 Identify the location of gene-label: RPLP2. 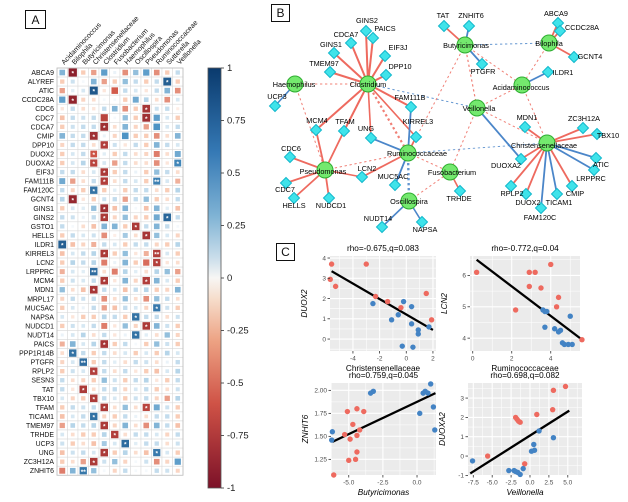
(511, 193).